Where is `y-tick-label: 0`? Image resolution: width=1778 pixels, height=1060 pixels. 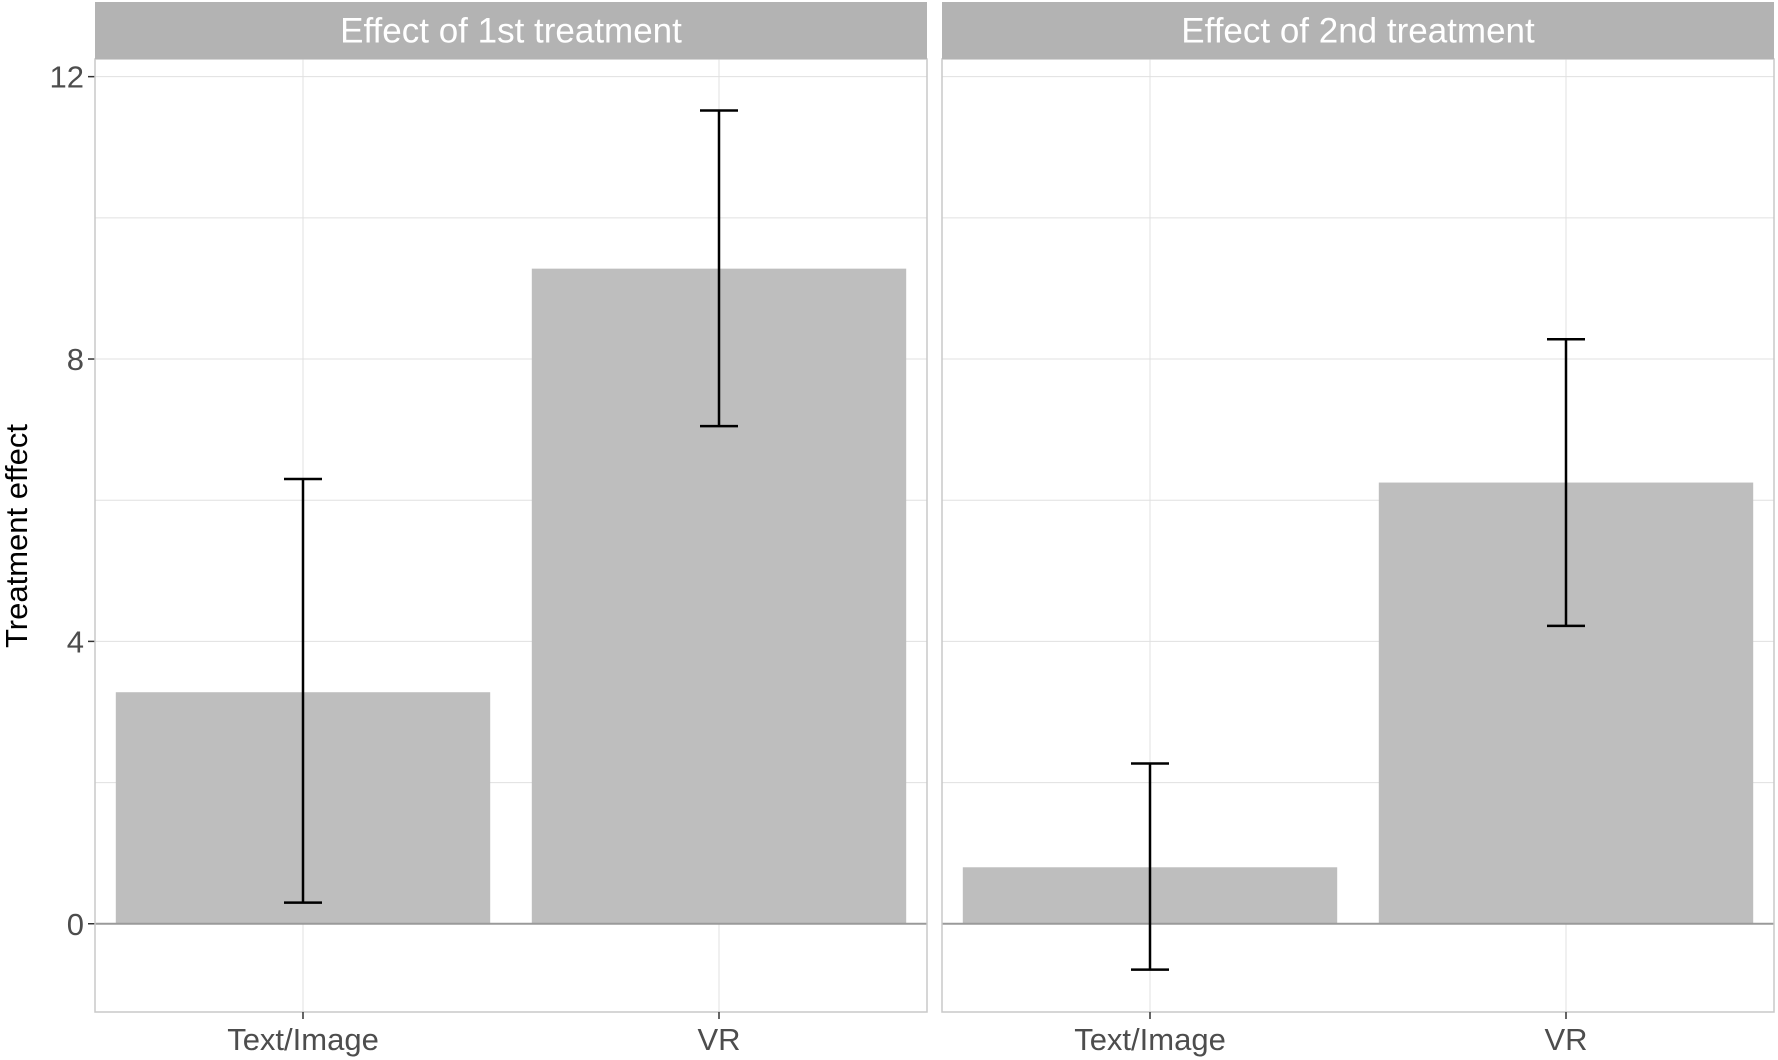
y-tick-label: 0 is located at coordinates (75, 924).